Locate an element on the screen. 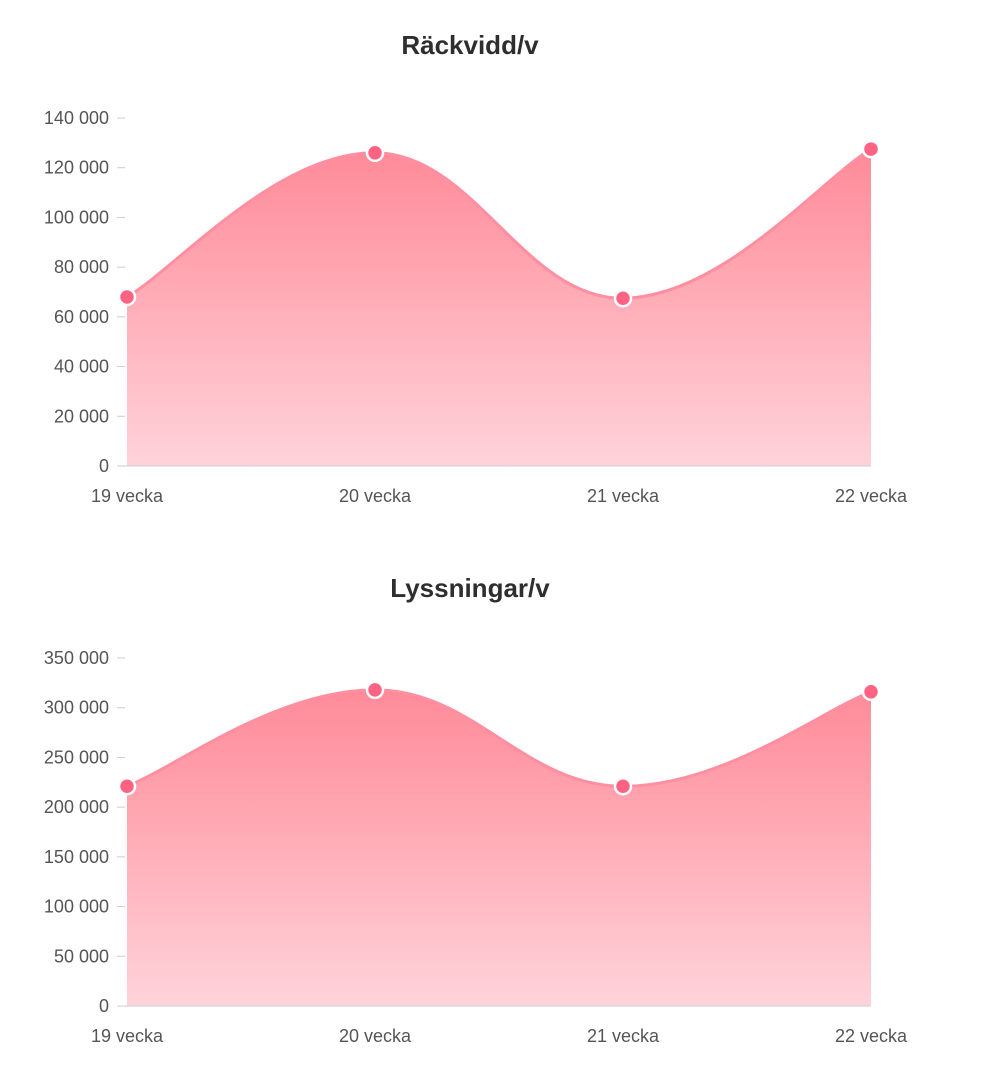  y-tick-label: 150 000 is located at coordinates (76, 857).